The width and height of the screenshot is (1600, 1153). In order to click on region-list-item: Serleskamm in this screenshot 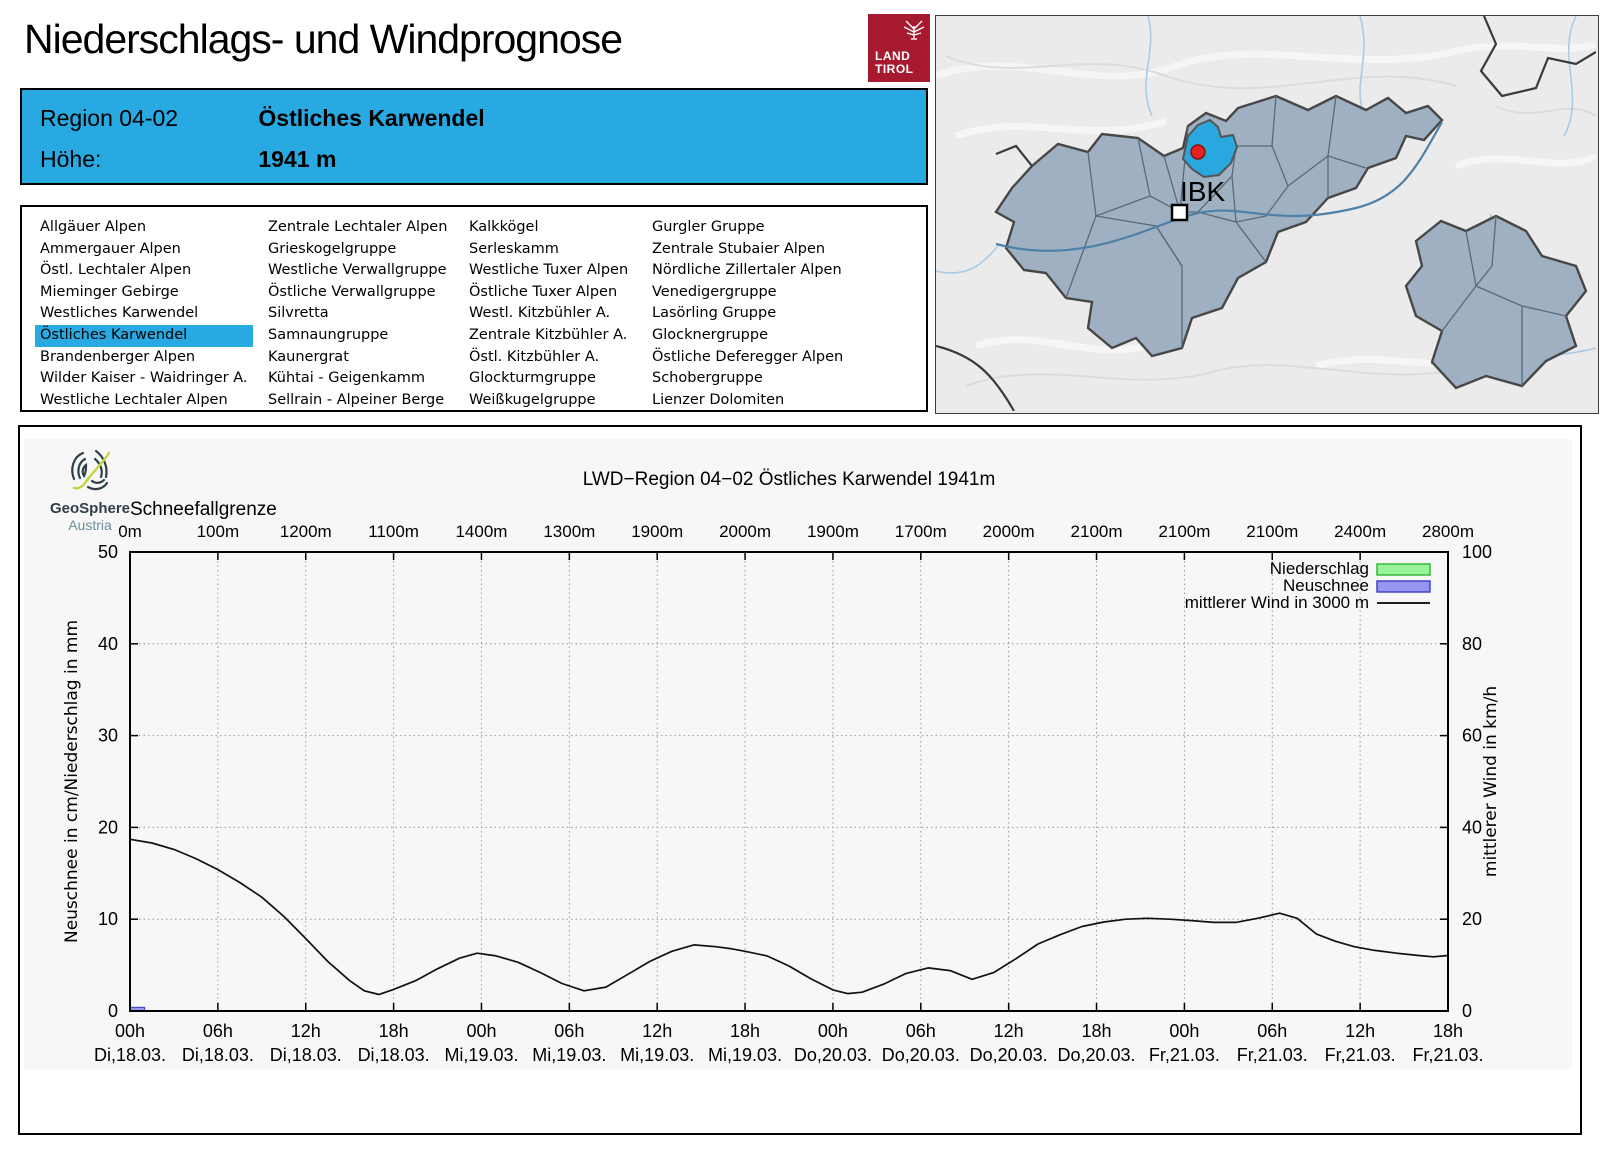, I will do `click(514, 248)`.